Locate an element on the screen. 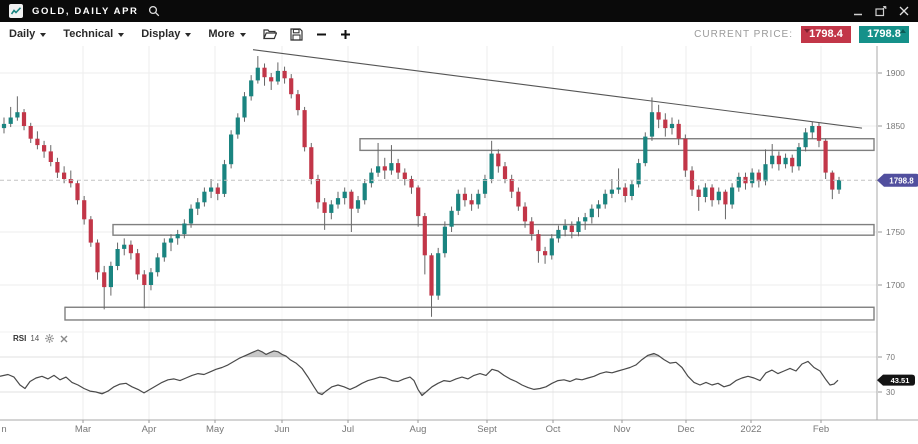  app-logo-chart-icon is located at coordinates (16, 11).